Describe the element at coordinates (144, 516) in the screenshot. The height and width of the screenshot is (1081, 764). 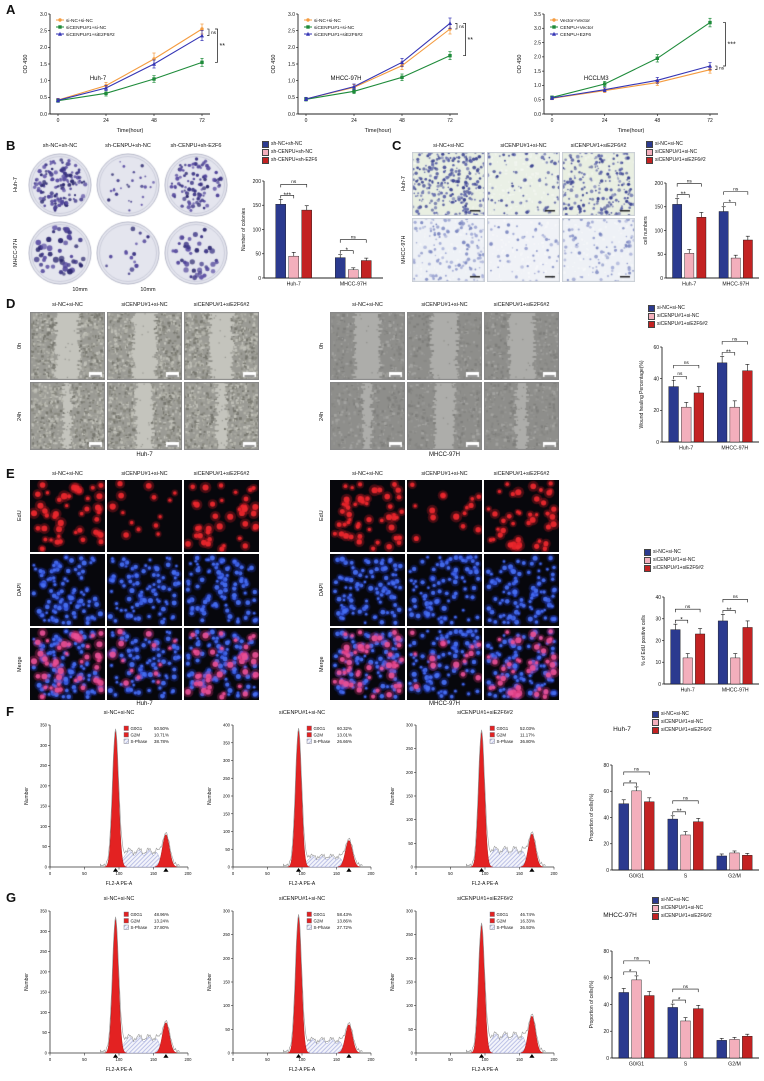
I see `edu-image` at that location.